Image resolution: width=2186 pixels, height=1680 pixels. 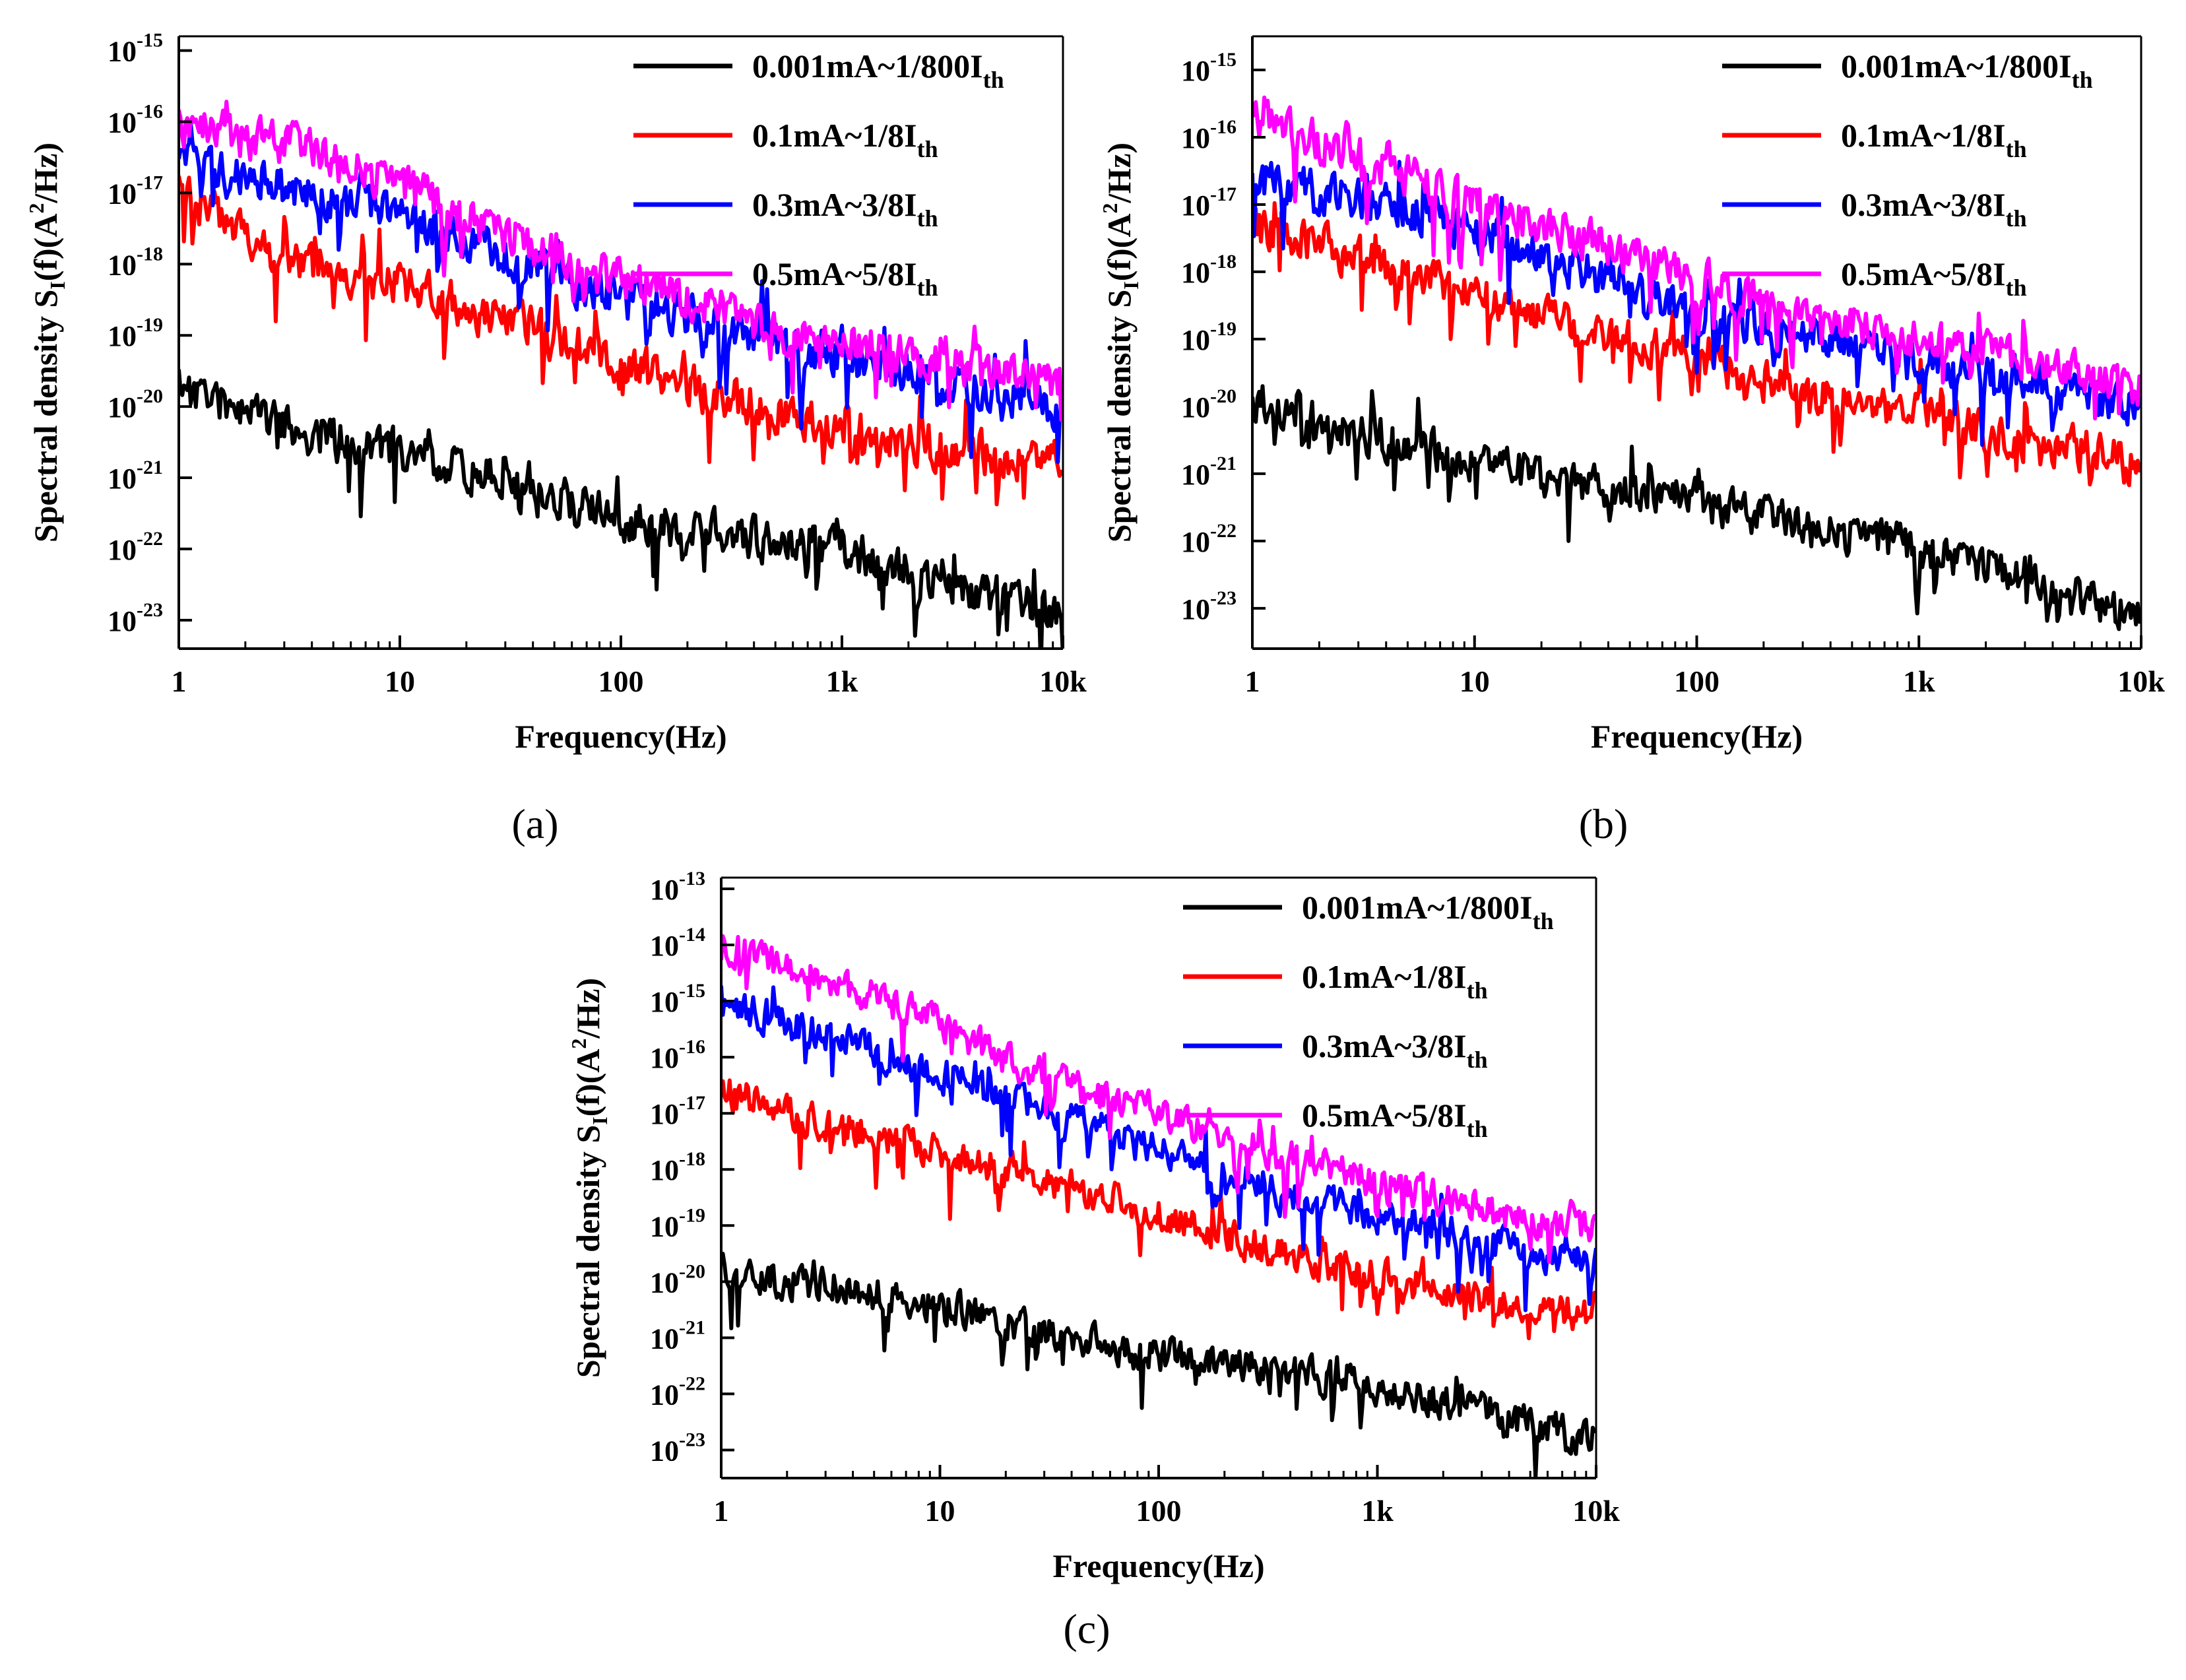 I want to click on panel-caption: (a), so click(x=534, y=823).